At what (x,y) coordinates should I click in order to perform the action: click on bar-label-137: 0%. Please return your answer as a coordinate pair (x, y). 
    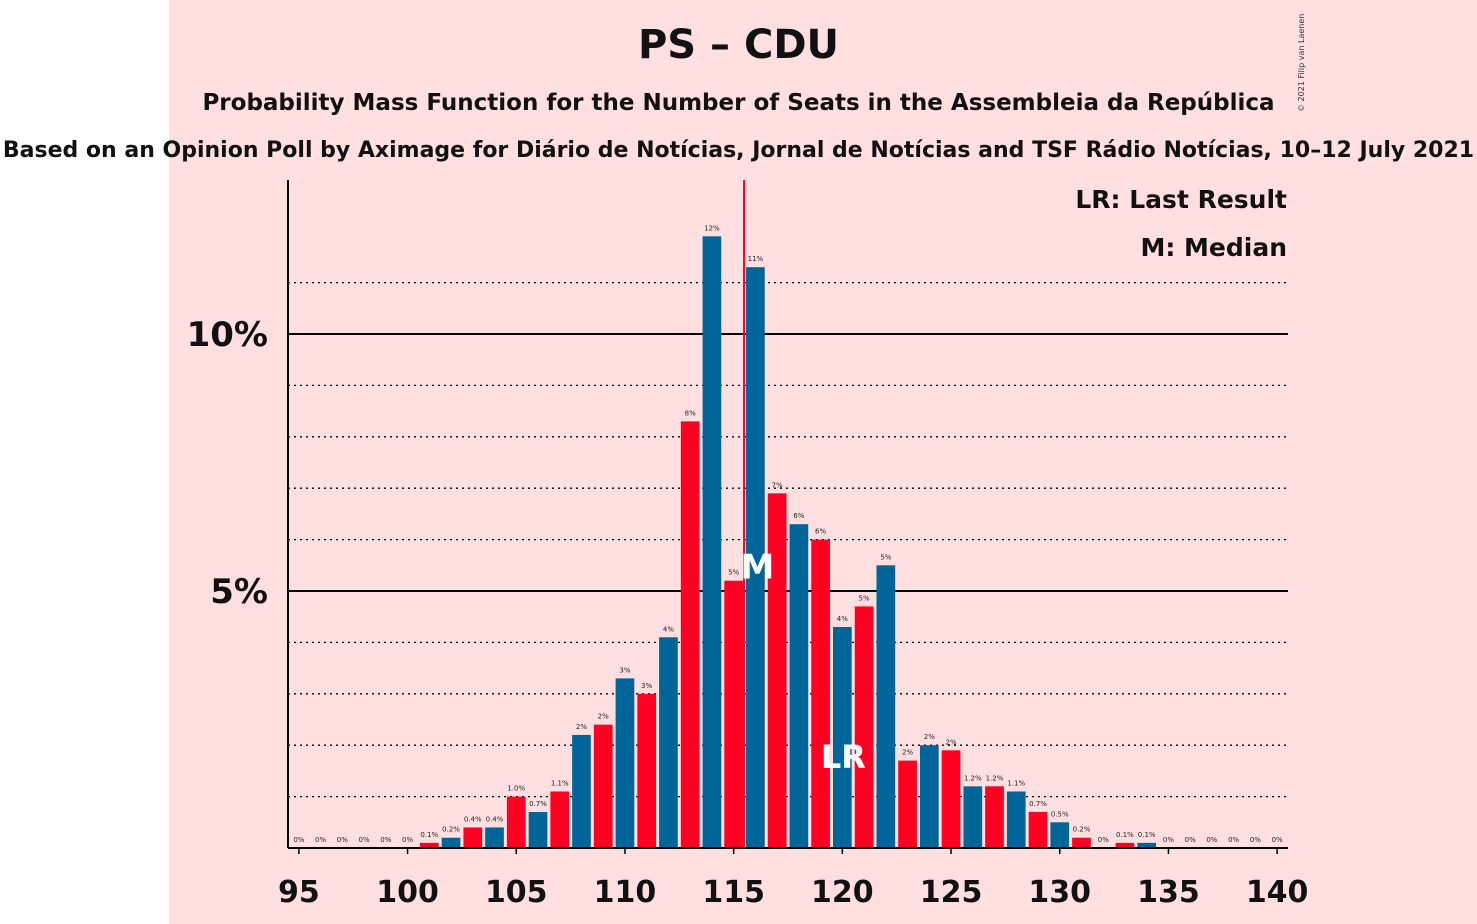
    Looking at the image, I should click on (1211, 840).